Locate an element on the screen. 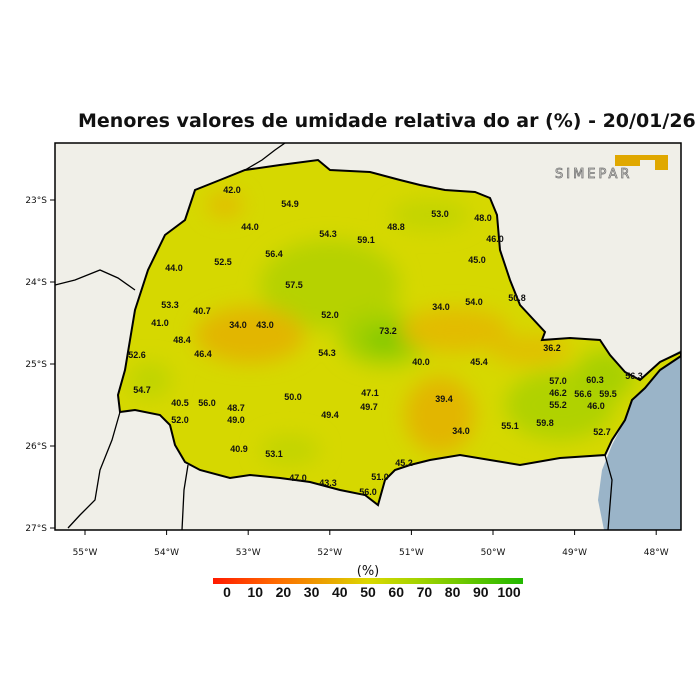  station-value: 45.2 is located at coordinates (404, 463).